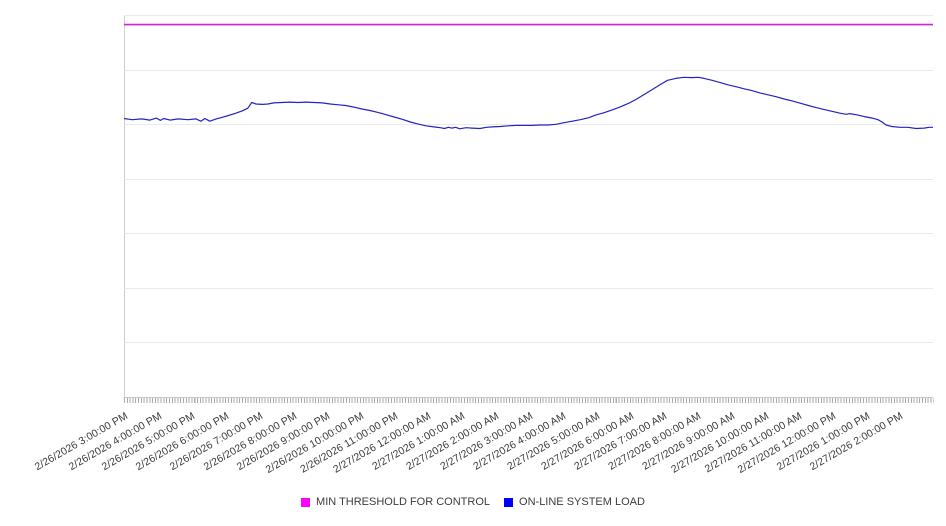 The width and height of the screenshot is (946, 526). I want to click on y-axis-line, so click(124, 209).